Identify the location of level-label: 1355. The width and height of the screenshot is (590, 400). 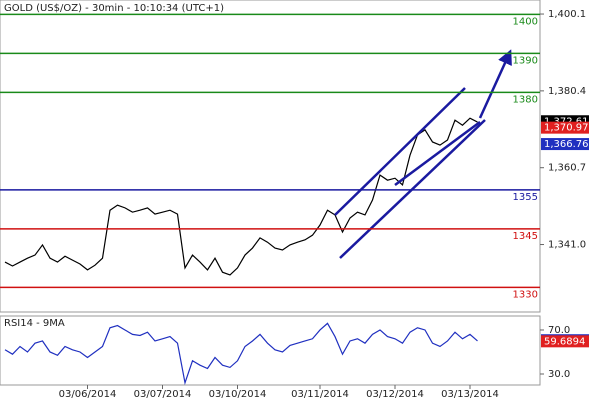
(525, 197).